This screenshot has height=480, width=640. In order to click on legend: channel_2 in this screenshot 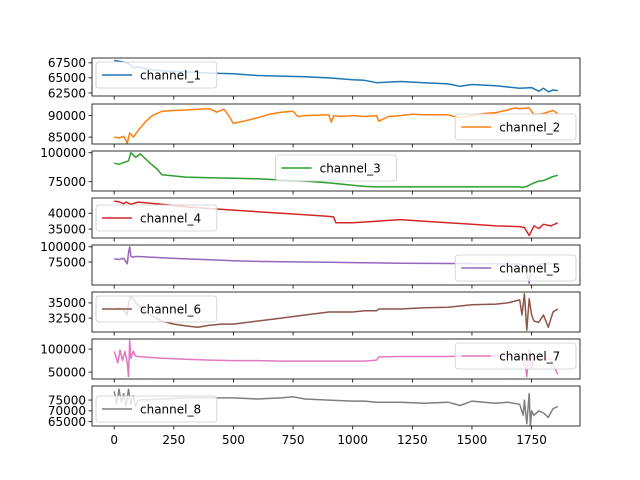, I will do `click(515, 127)`.